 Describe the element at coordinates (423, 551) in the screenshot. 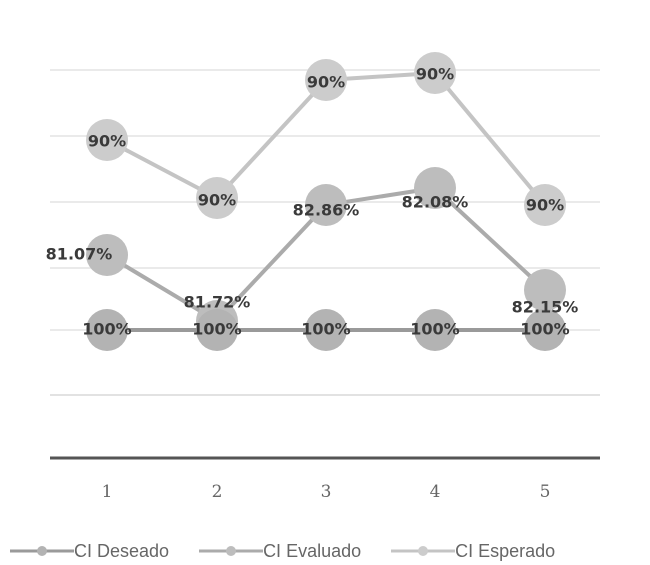

I see `legend-swatch-ci-esperado` at that location.